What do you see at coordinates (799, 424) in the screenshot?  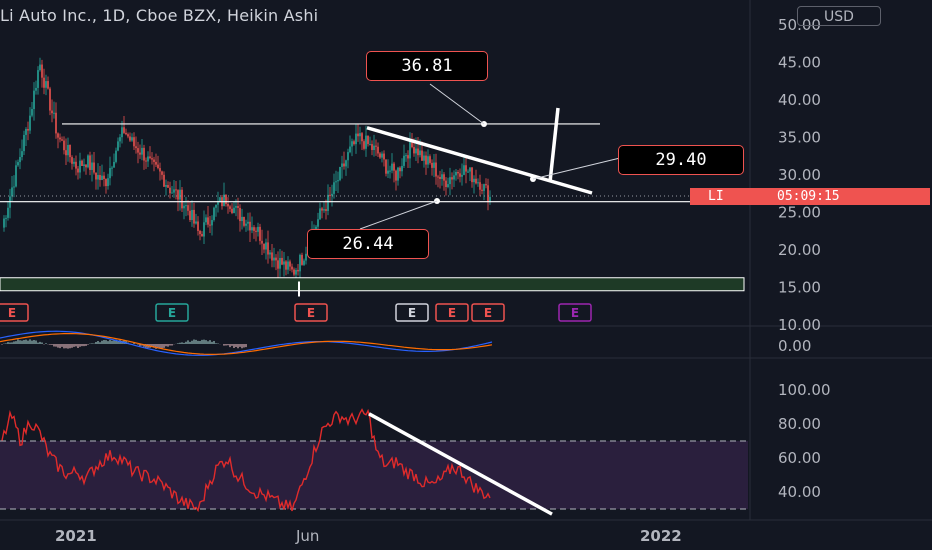 I see `rsi-tick-label: 80.00` at bounding box center [799, 424].